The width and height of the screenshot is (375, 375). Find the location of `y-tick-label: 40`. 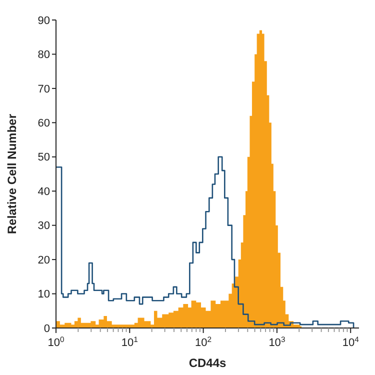

y-tick-label: 40 is located at coordinates (44, 192).